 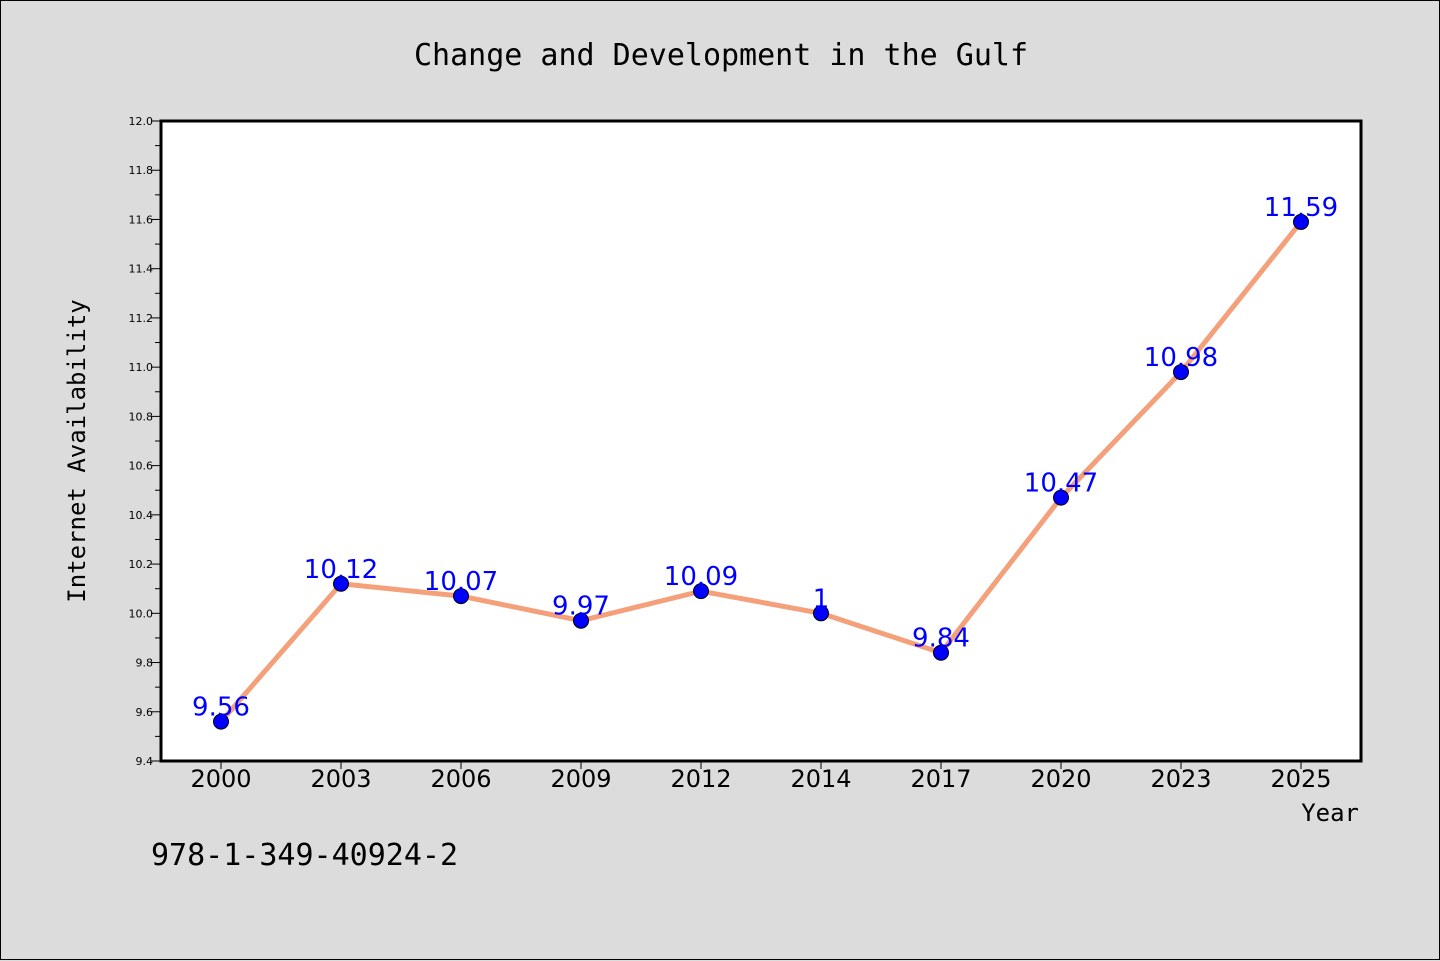 What do you see at coordinates (141, 367) in the screenshot?
I see `y-tick-label: 11.0` at bounding box center [141, 367].